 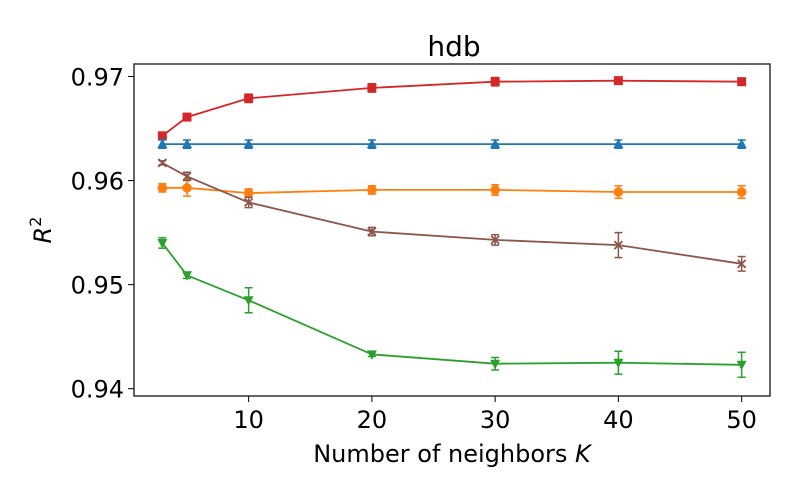 I want to click on y-tick-label: 0.95, so click(x=97, y=286).